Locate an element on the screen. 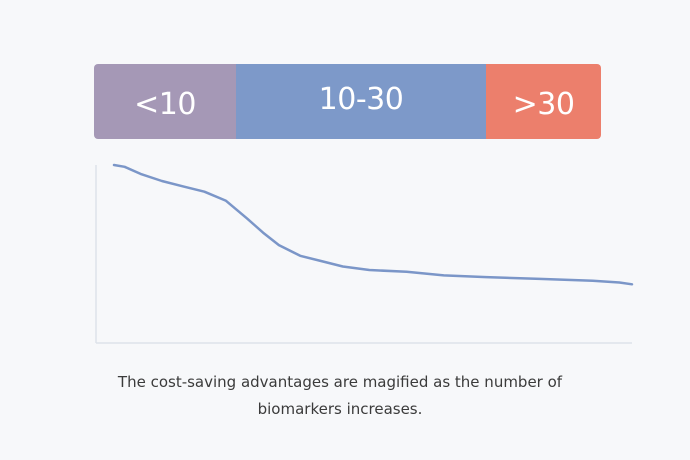  caption-line-2: biomarkers increases. is located at coordinates (340, 409).